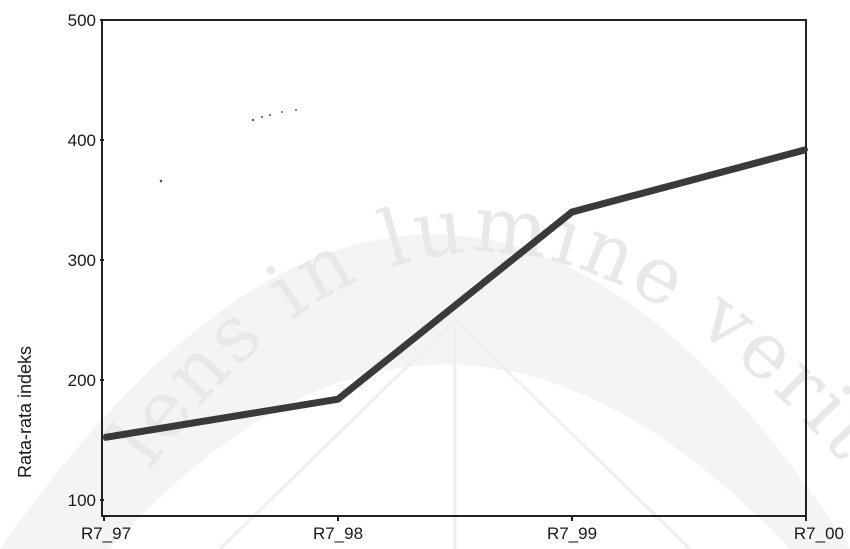  Describe the element at coordinates (228, 146) in the screenshot. I see `scan-specks` at that location.